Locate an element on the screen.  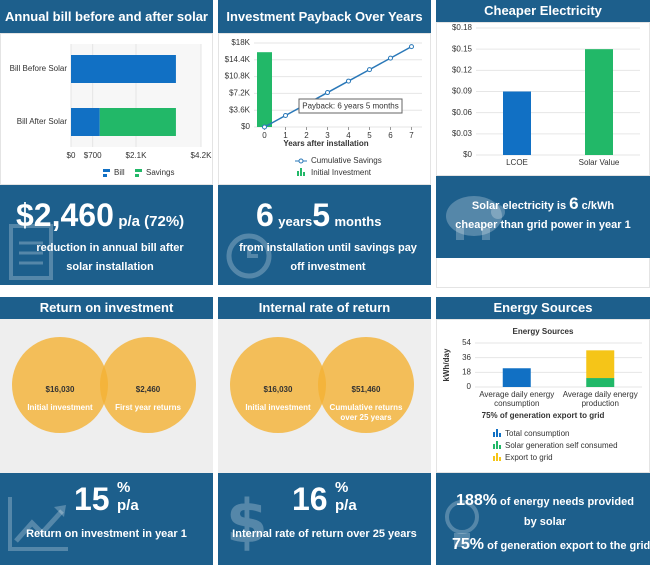
x-tick-label: Average daily energy consumption is located at coordinates (517, 399).